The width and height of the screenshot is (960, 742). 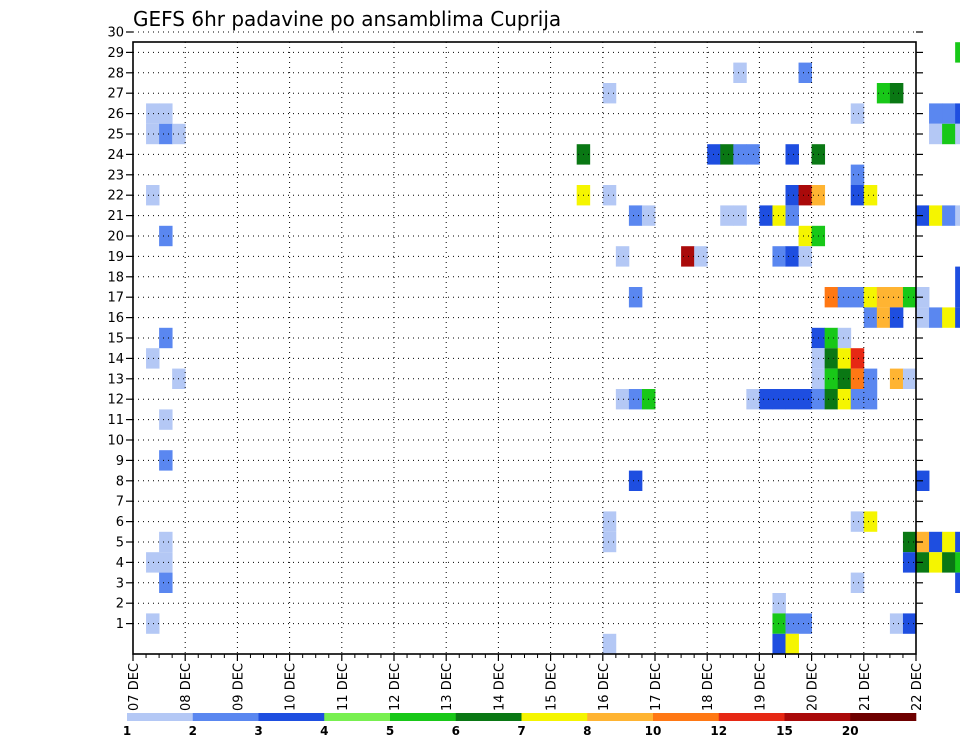 I want to click on x-tick-label: 18 DEC, so click(x=708, y=687).